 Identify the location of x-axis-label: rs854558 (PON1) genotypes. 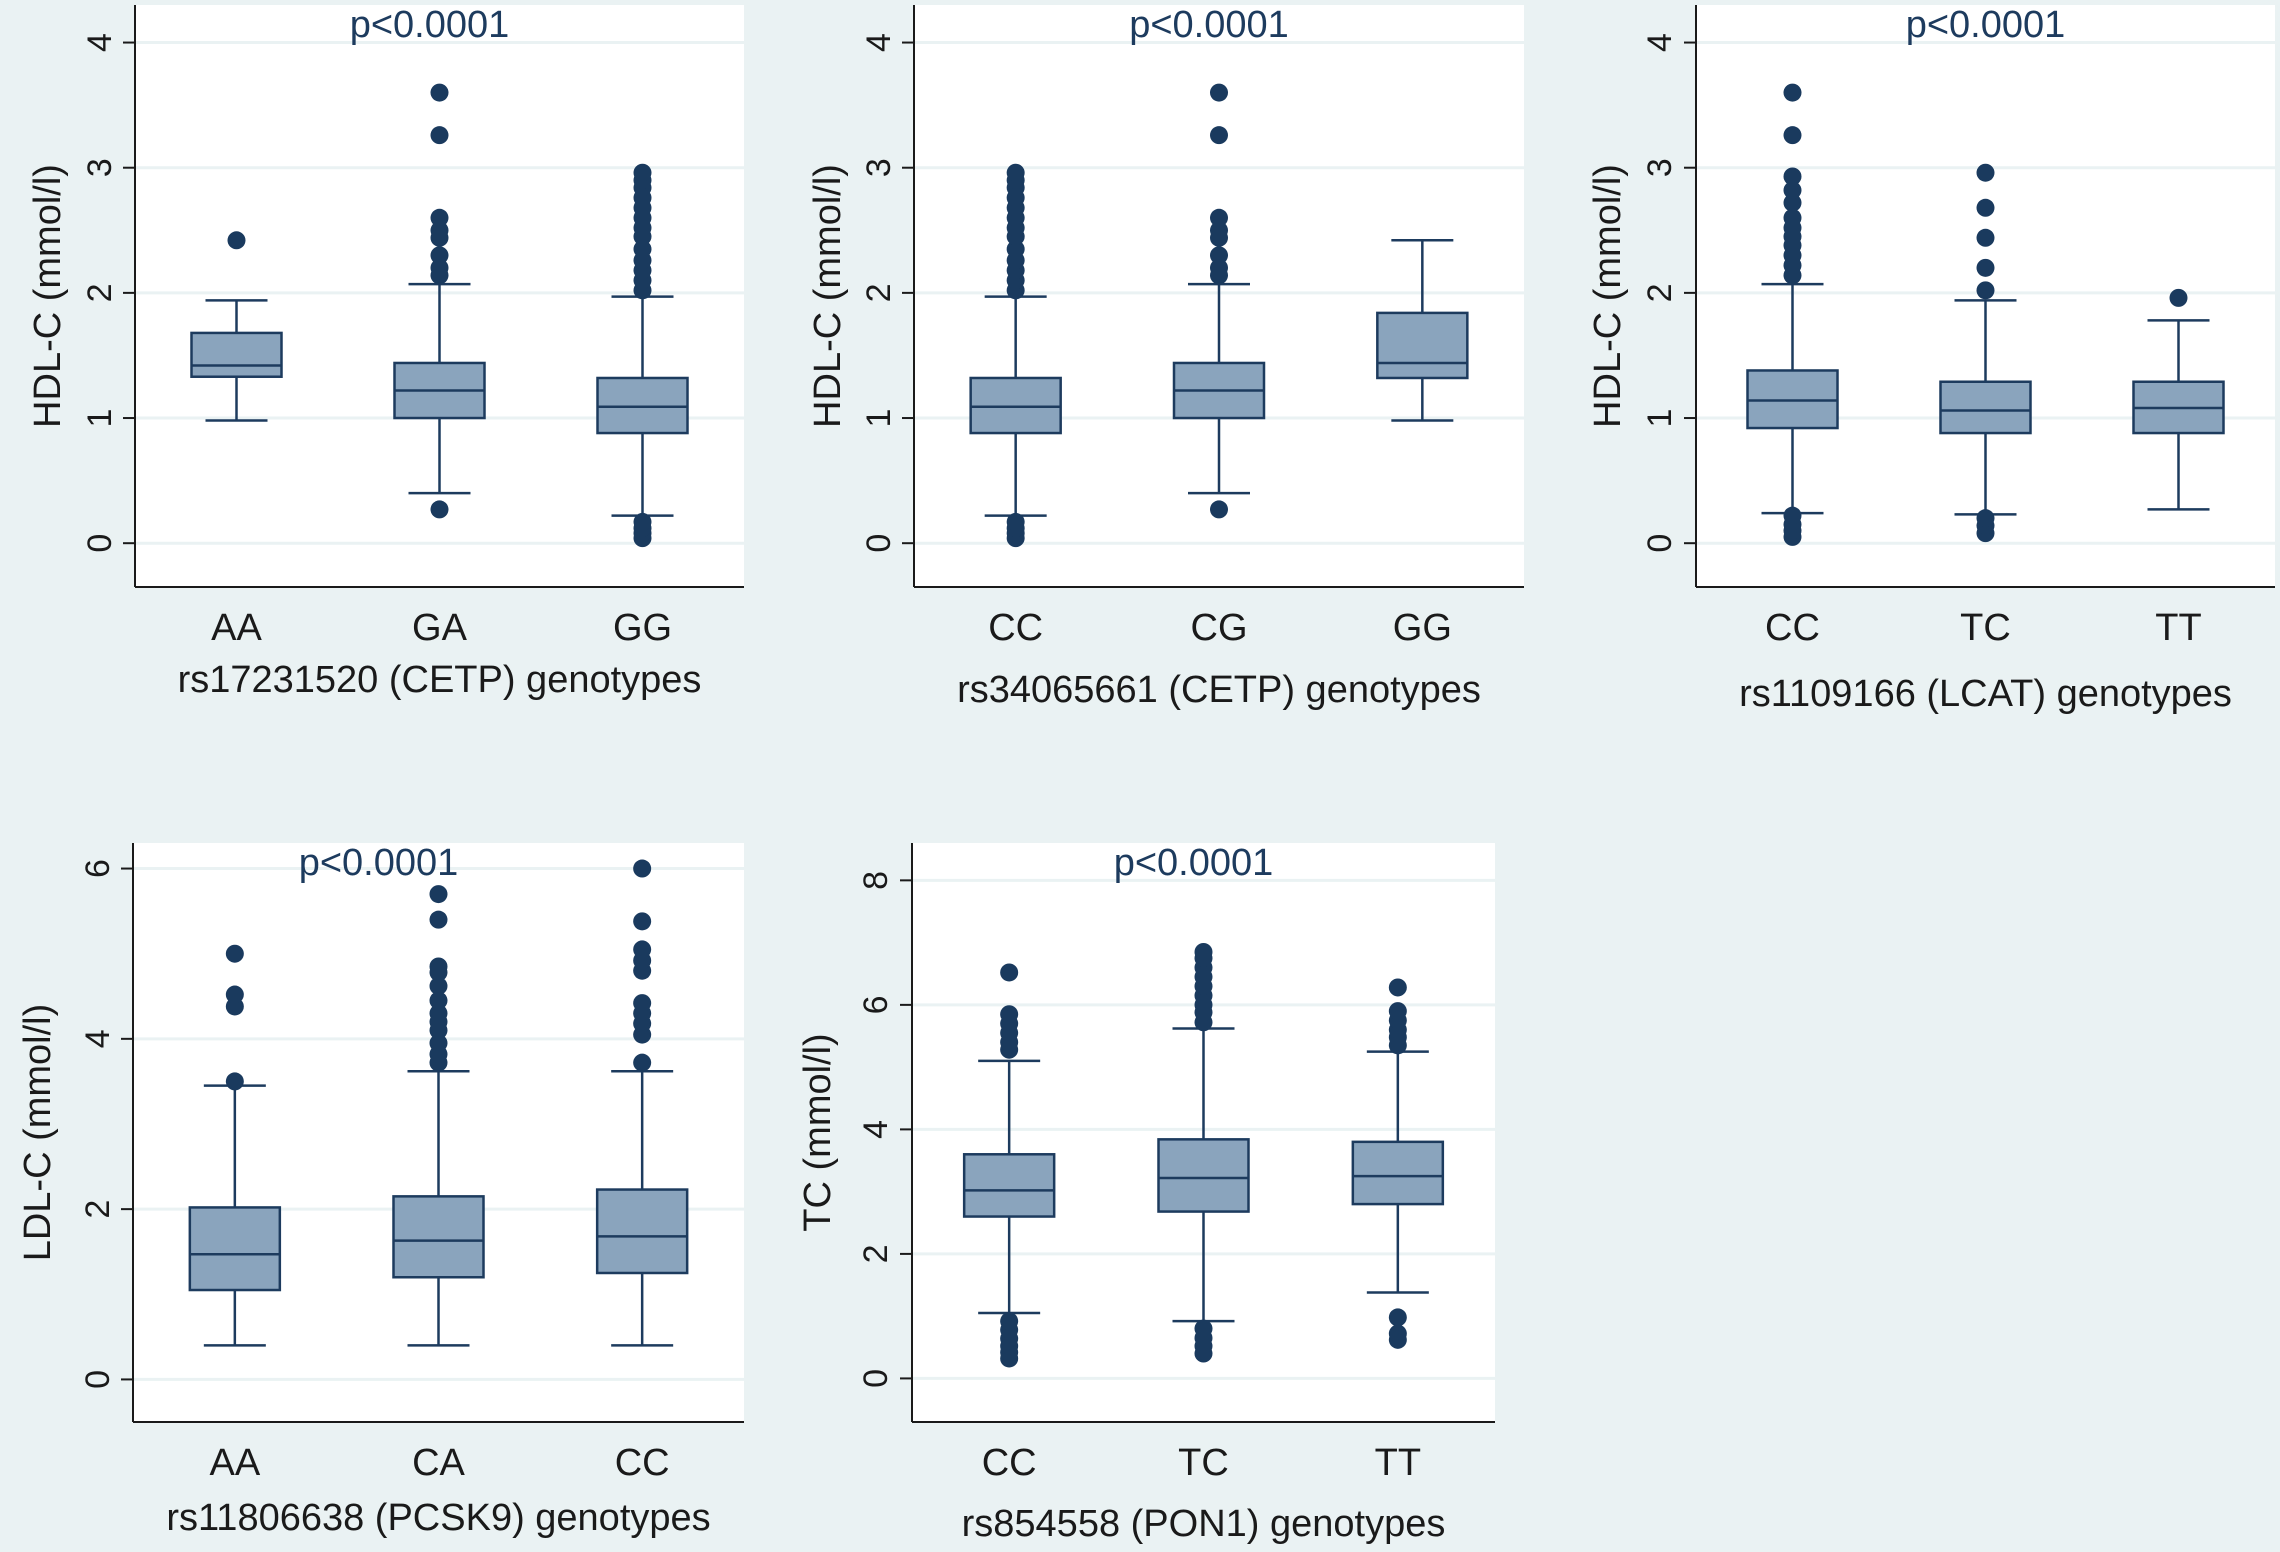
(1204, 1524).